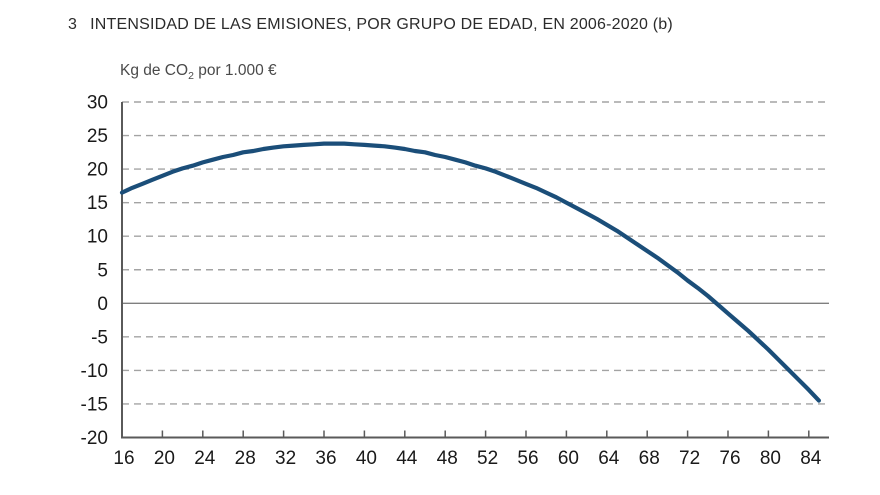  Describe the element at coordinates (729, 458) in the screenshot. I see `x-tick-label: 76` at that location.